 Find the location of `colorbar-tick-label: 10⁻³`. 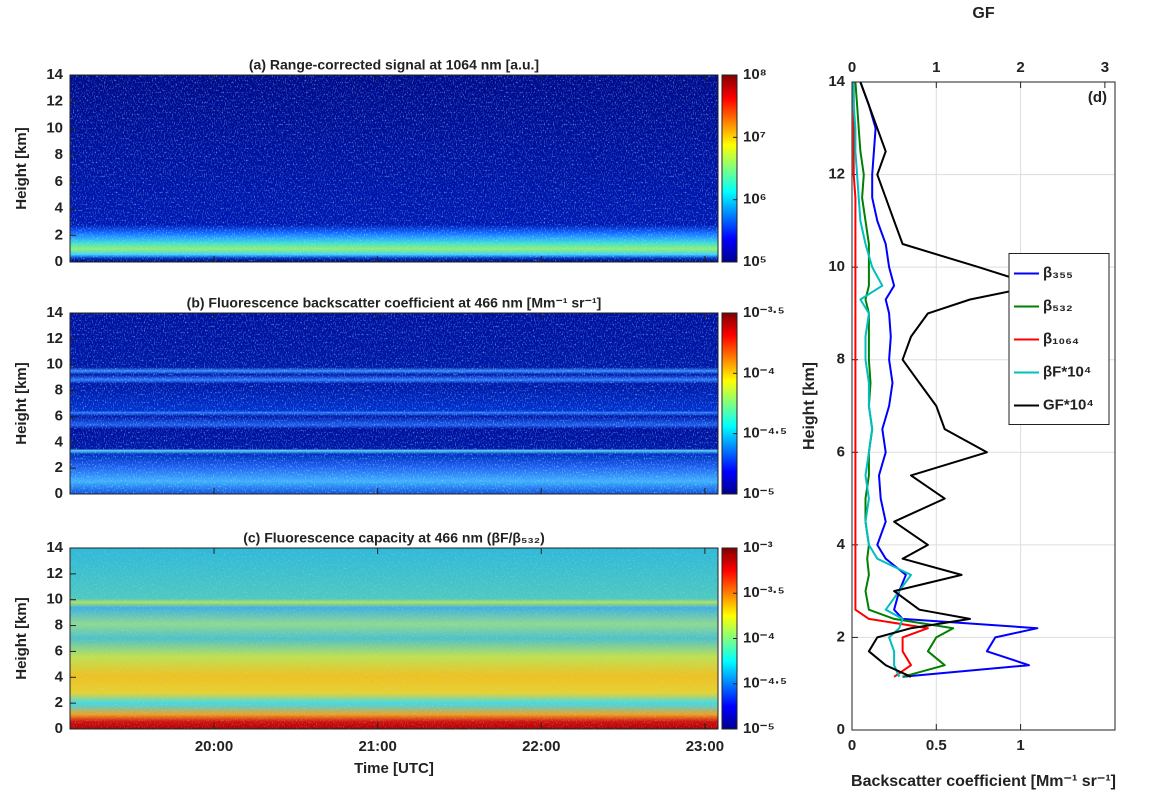

colorbar-tick-label: 10⁻³ is located at coordinates (758, 547).